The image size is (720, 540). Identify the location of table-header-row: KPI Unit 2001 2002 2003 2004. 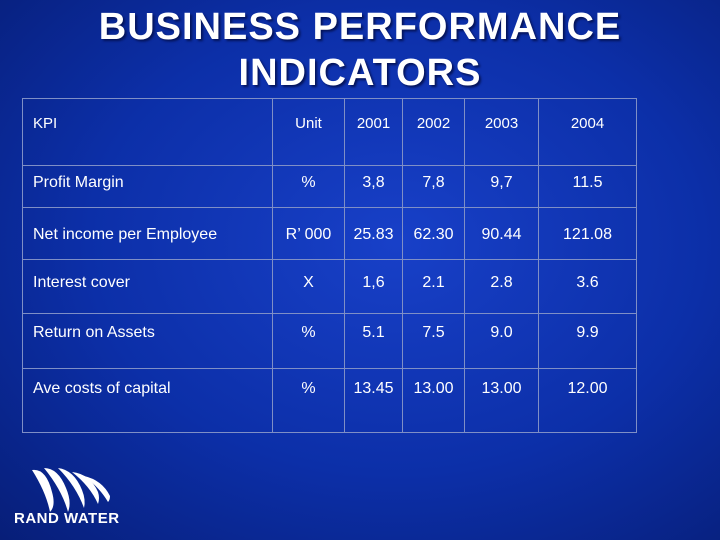
(329, 132).